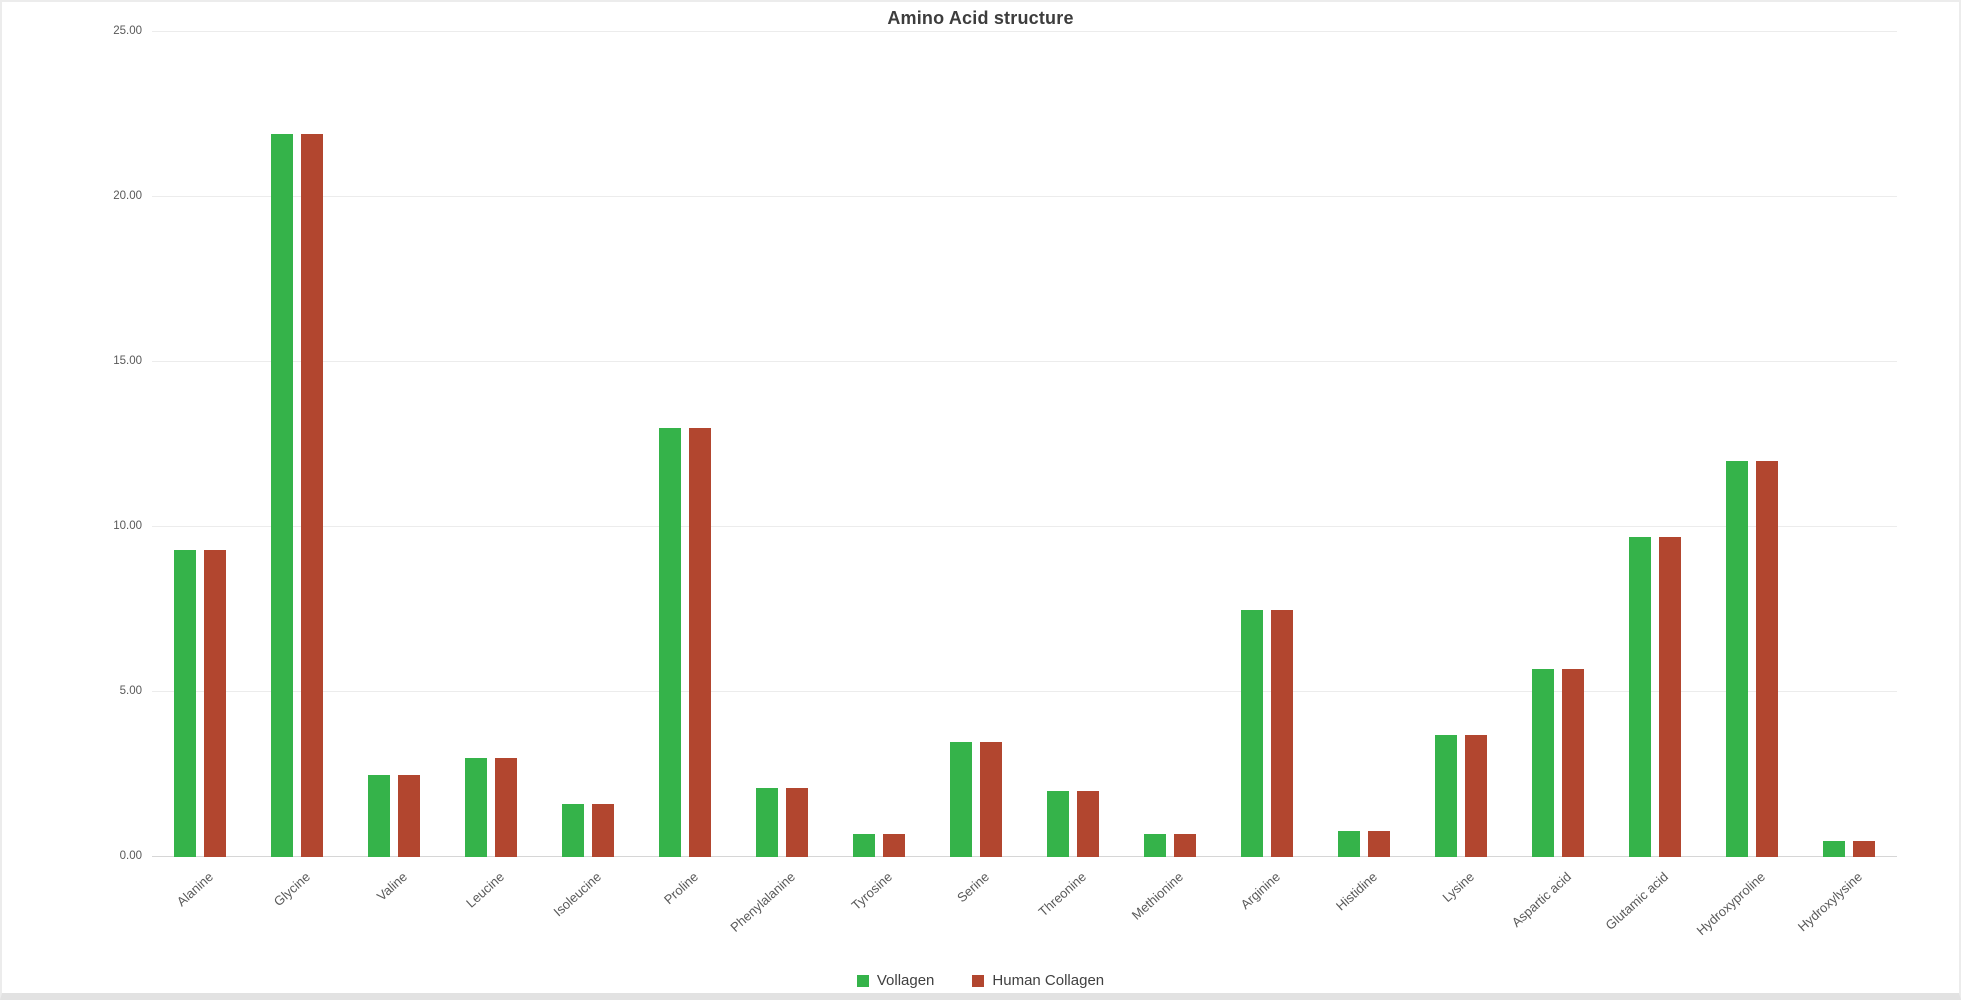 Image resolution: width=1961 pixels, height=1000 pixels. Describe the element at coordinates (491, 444) in the screenshot. I see `bar-group-leucine` at that location.